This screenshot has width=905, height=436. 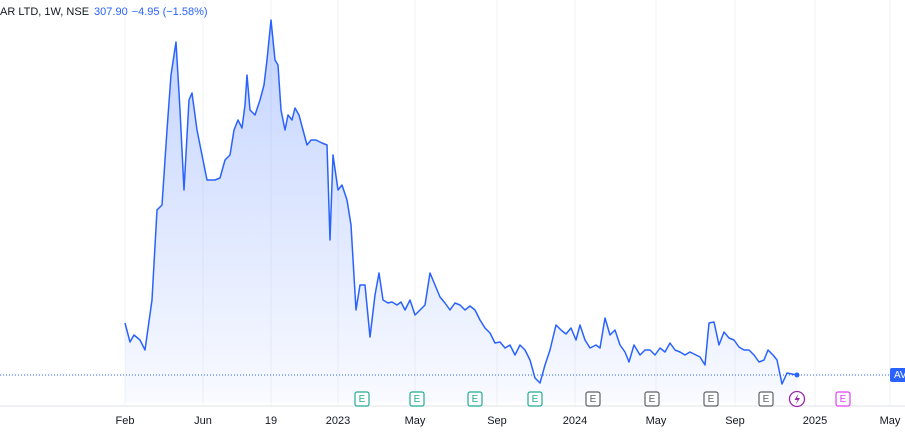 What do you see at coordinates (203, 421) in the screenshot?
I see `x-tick-label: Jun` at bounding box center [203, 421].